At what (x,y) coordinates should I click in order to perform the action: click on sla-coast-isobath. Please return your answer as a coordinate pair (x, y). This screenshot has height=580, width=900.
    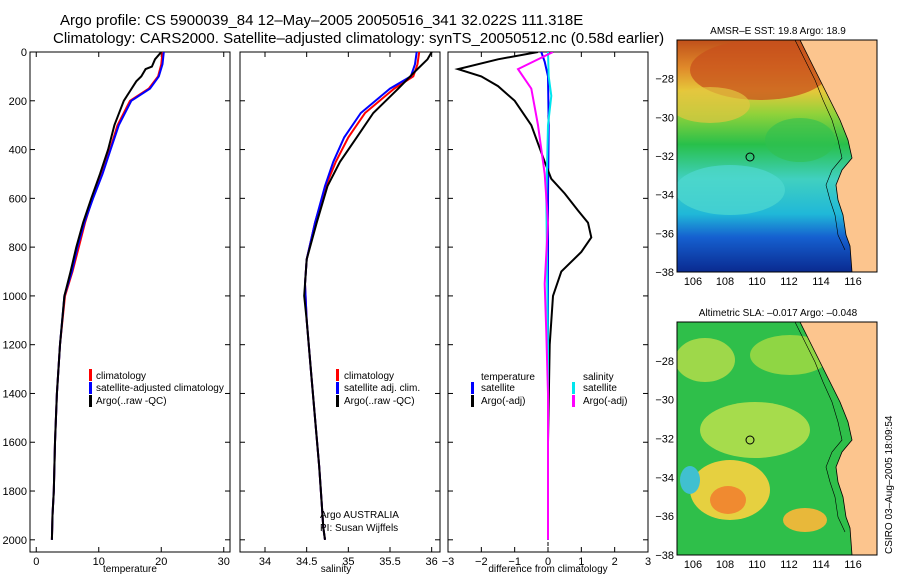
    Looking at the image, I should click on (820, 427).